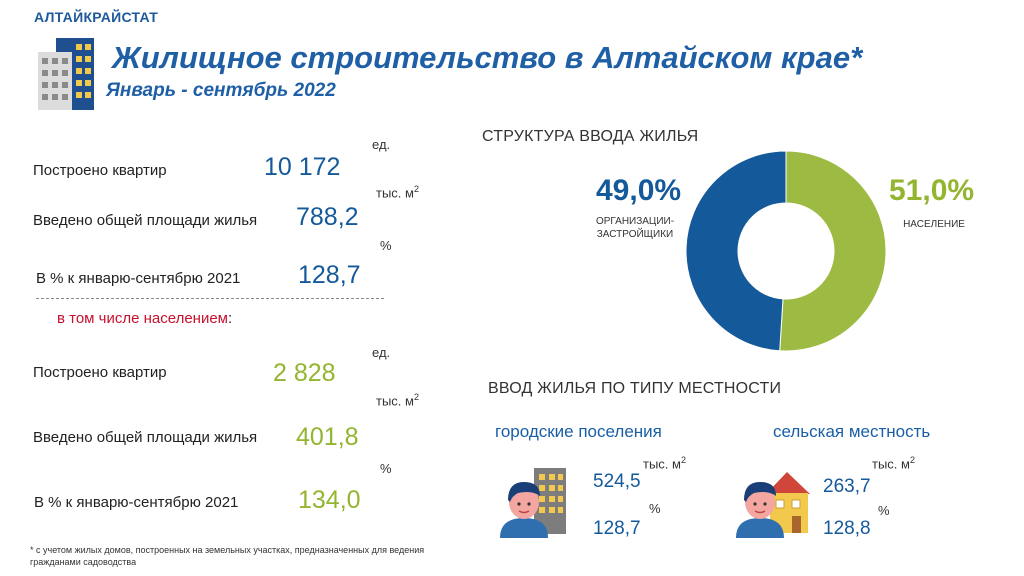  Describe the element at coordinates (852, 431) in the screenshot. I see `rural-label: сельская местность` at that location.